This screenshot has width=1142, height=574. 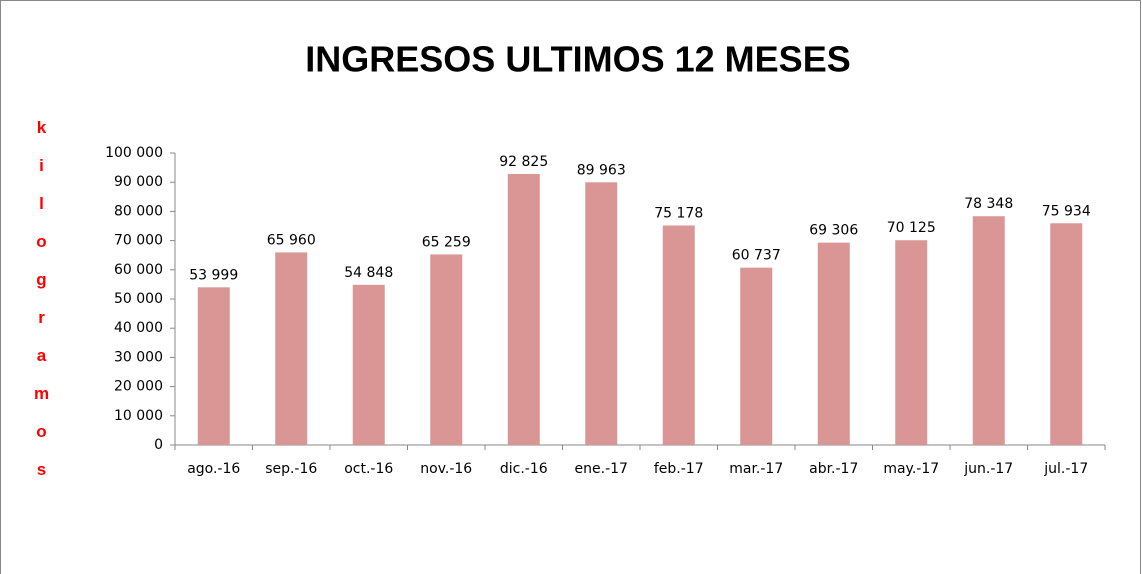 I want to click on y-tick-label: 90 000, so click(x=138, y=182).